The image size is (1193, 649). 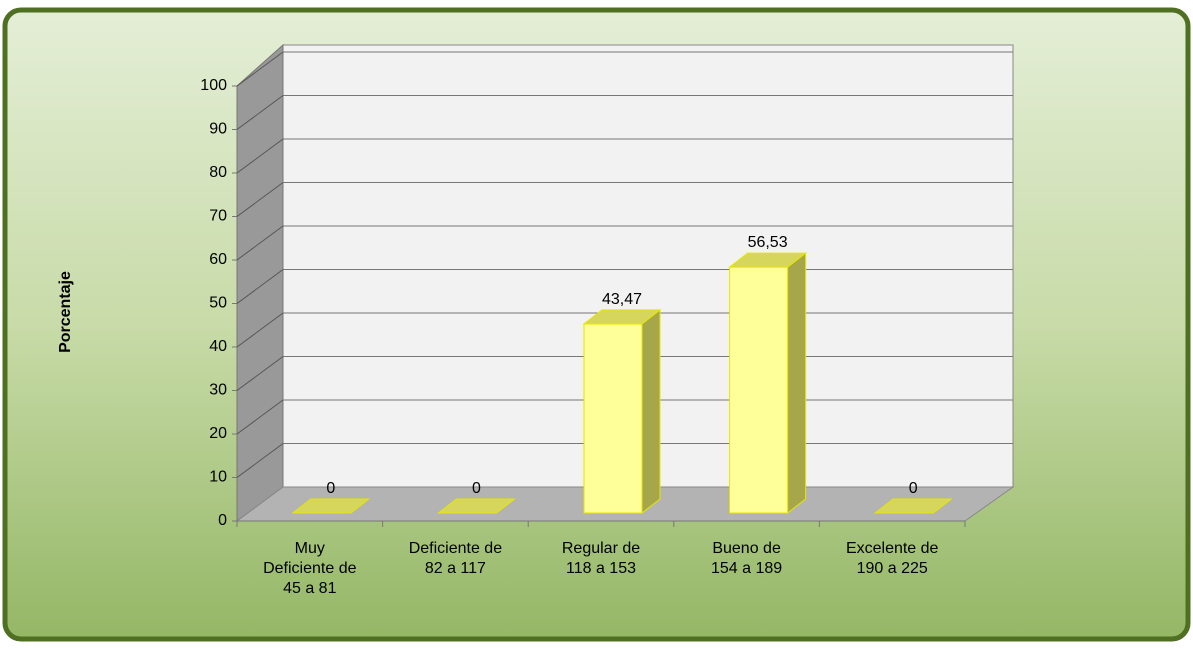 What do you see at coordinates (218, 303) in the screenshot?
I see `y-tick-label: 50` at bounding box center [218, 303].